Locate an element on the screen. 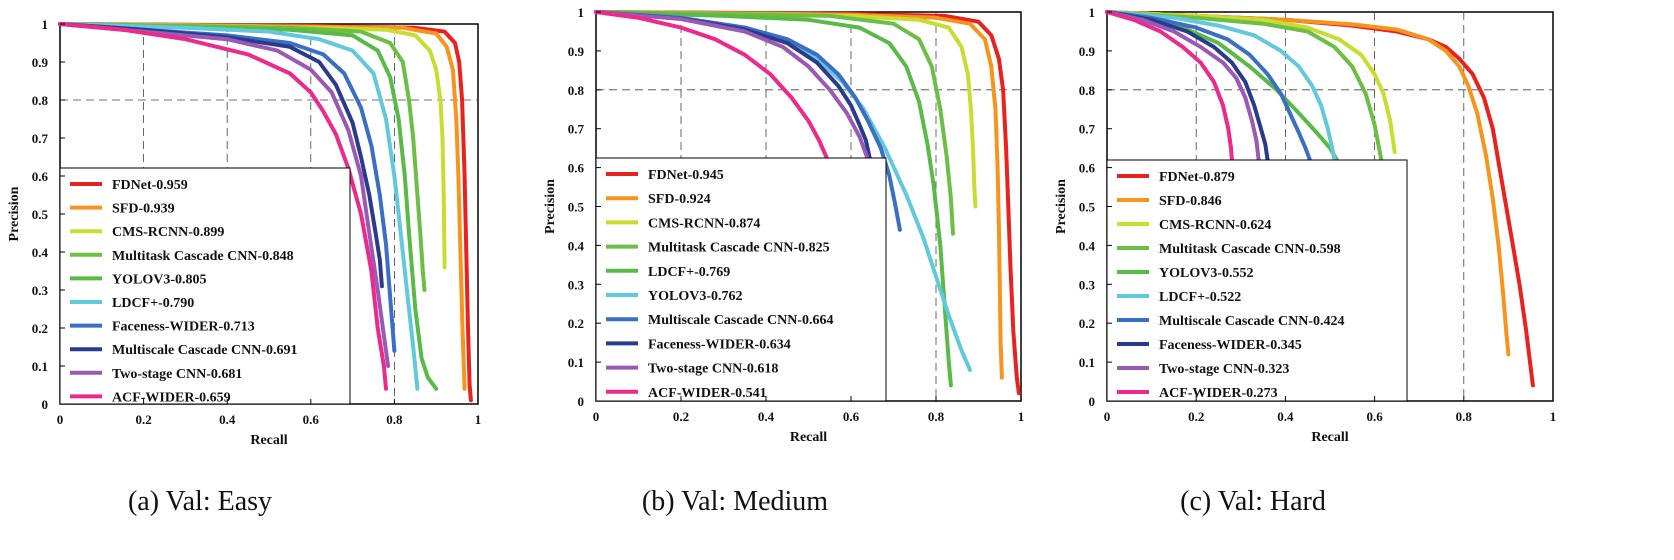 This screenshot has width=1674, height=560. legend-label-4: Multitask Cascade CNN-0.598 is located at coordinates (1250, 249).